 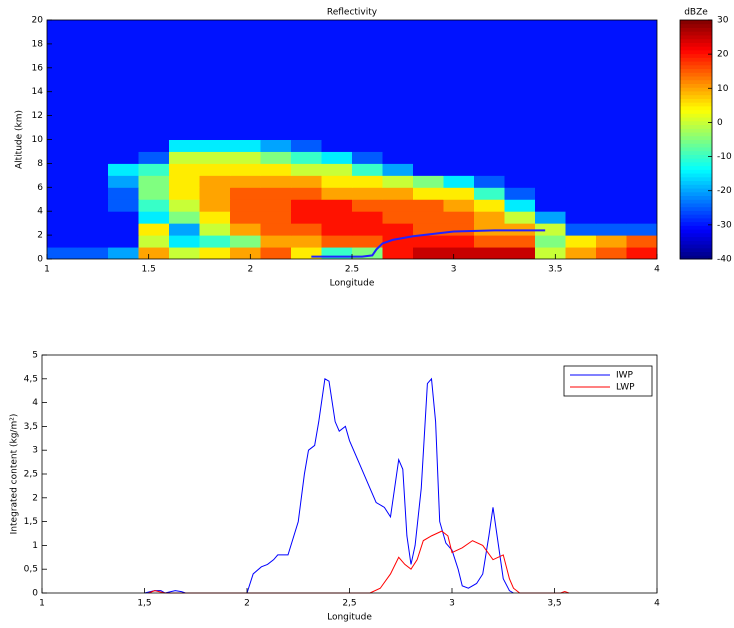 I want to click on y-tick-label: 4,5, so click(x=31, y=379).